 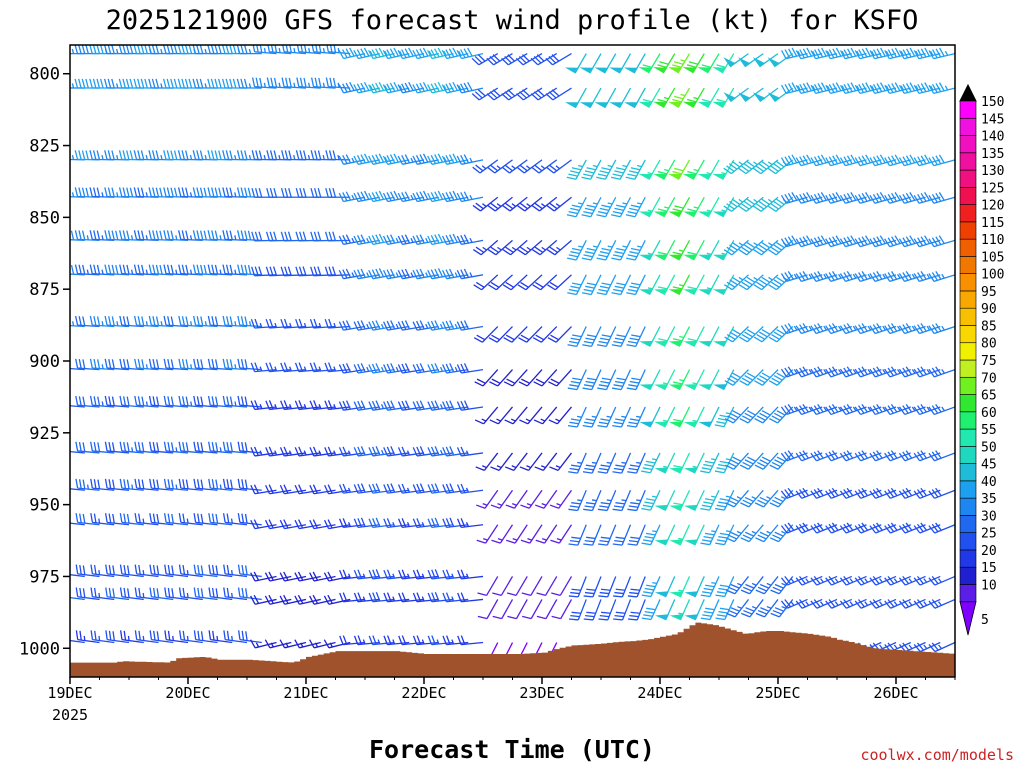 I want to click on terrain-fill, so click(x=512, y=649).